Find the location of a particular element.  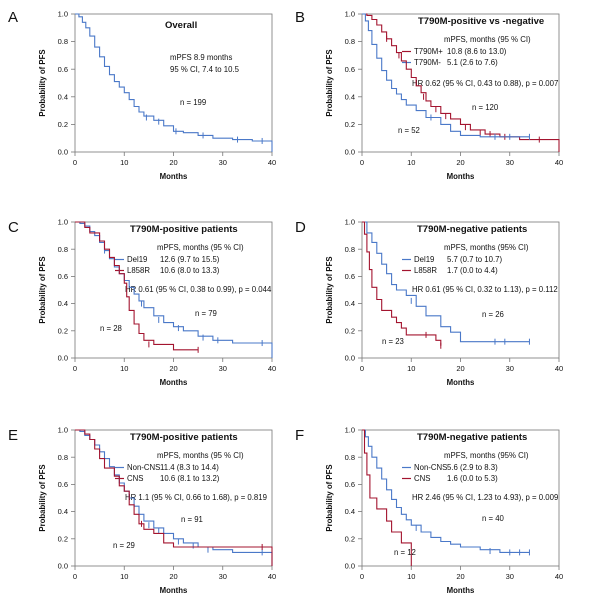

legend-value: 1.7 (0.0 to 4.4) is located at coordinates (472, 270).